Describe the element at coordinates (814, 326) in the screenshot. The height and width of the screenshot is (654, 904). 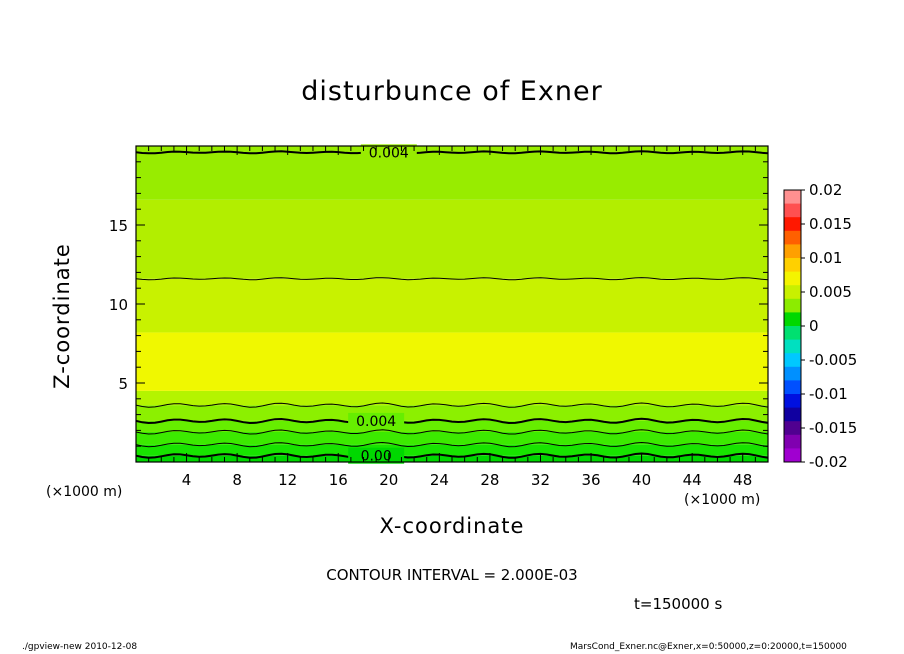
I see `colorbar-label-4: 0` at that location.